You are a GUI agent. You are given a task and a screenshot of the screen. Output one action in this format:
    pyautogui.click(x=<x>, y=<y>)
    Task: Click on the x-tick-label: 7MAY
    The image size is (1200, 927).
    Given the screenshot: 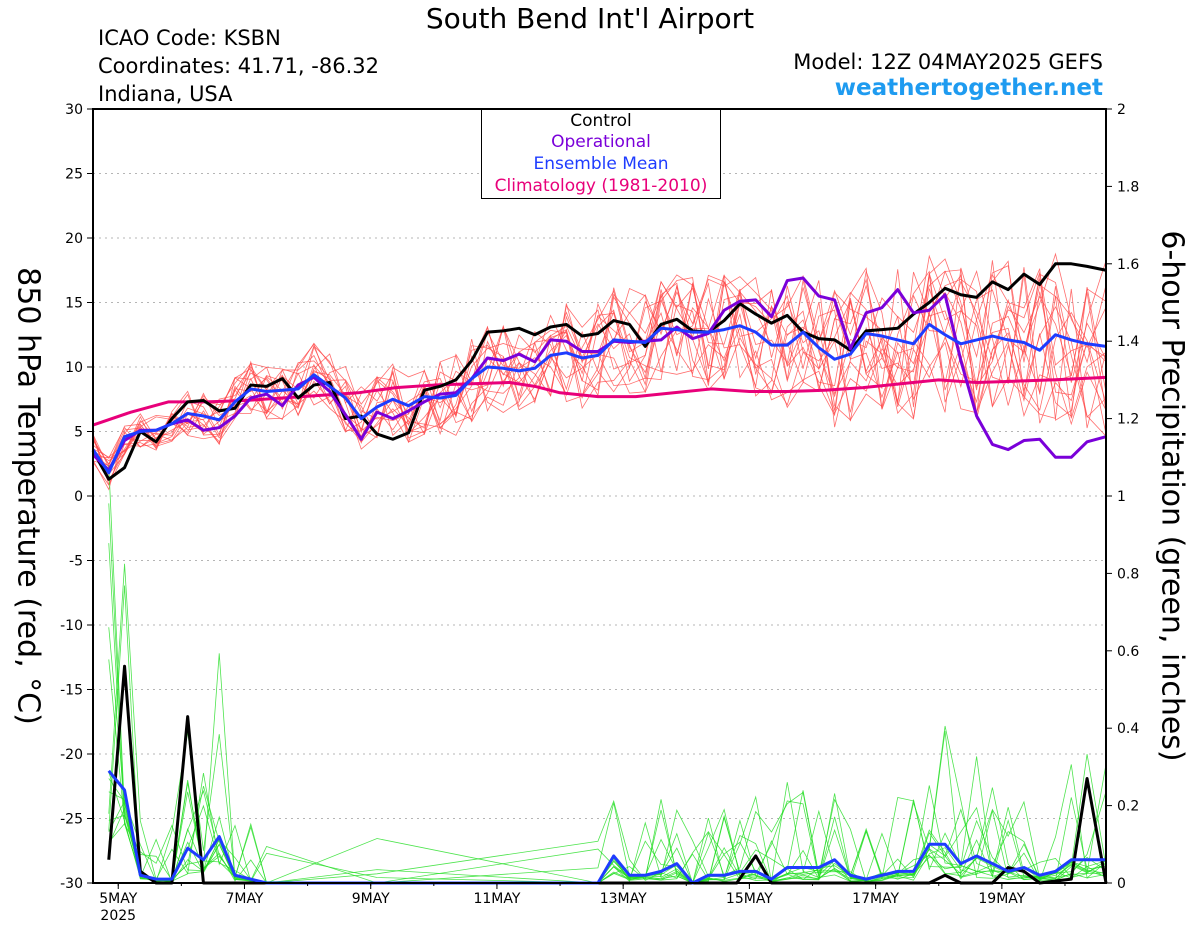 What is the action you would take?
    pyautogui.click(x=244, y=899)
    